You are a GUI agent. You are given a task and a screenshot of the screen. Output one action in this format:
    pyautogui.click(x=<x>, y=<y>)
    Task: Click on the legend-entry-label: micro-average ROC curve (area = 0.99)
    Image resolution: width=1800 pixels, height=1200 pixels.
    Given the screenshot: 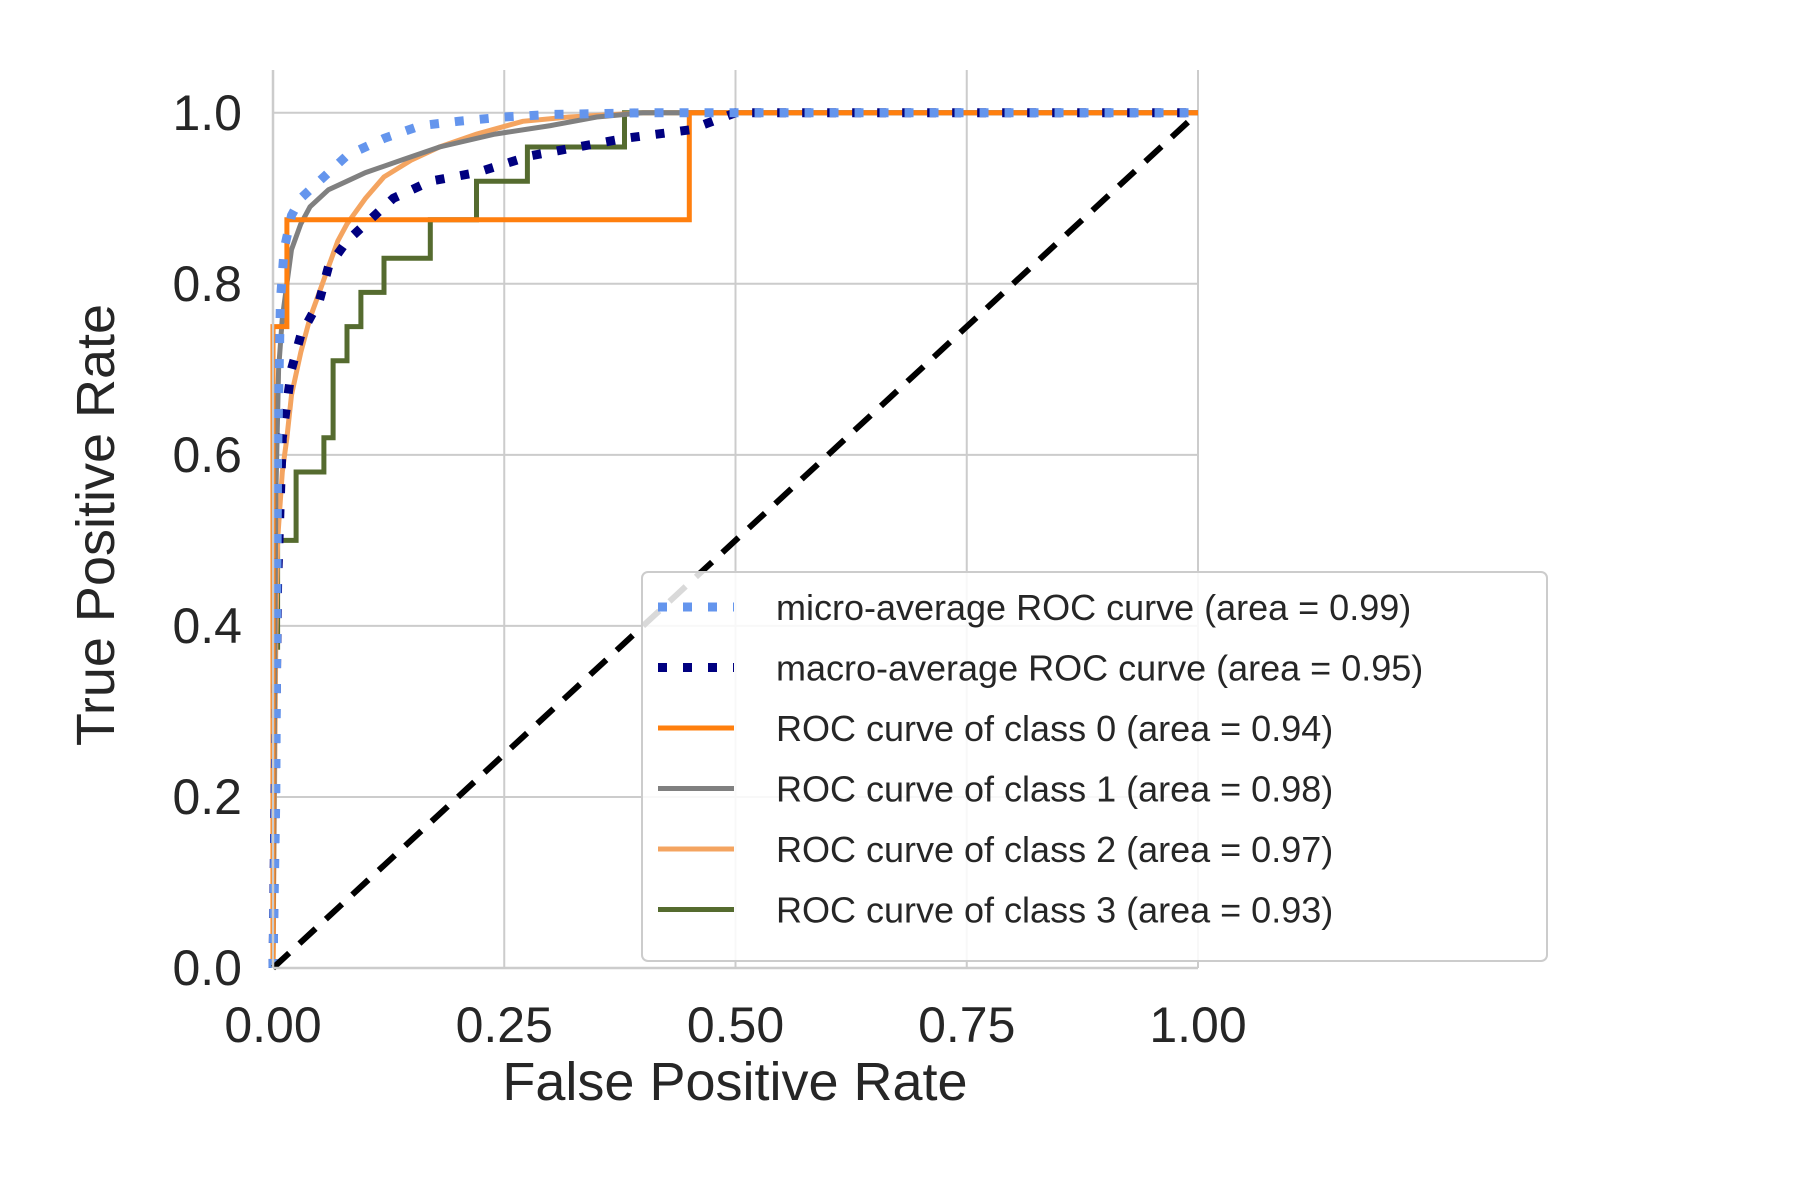 What is the action you would take?
    pyautogui.click(x=1093, y=607)
    